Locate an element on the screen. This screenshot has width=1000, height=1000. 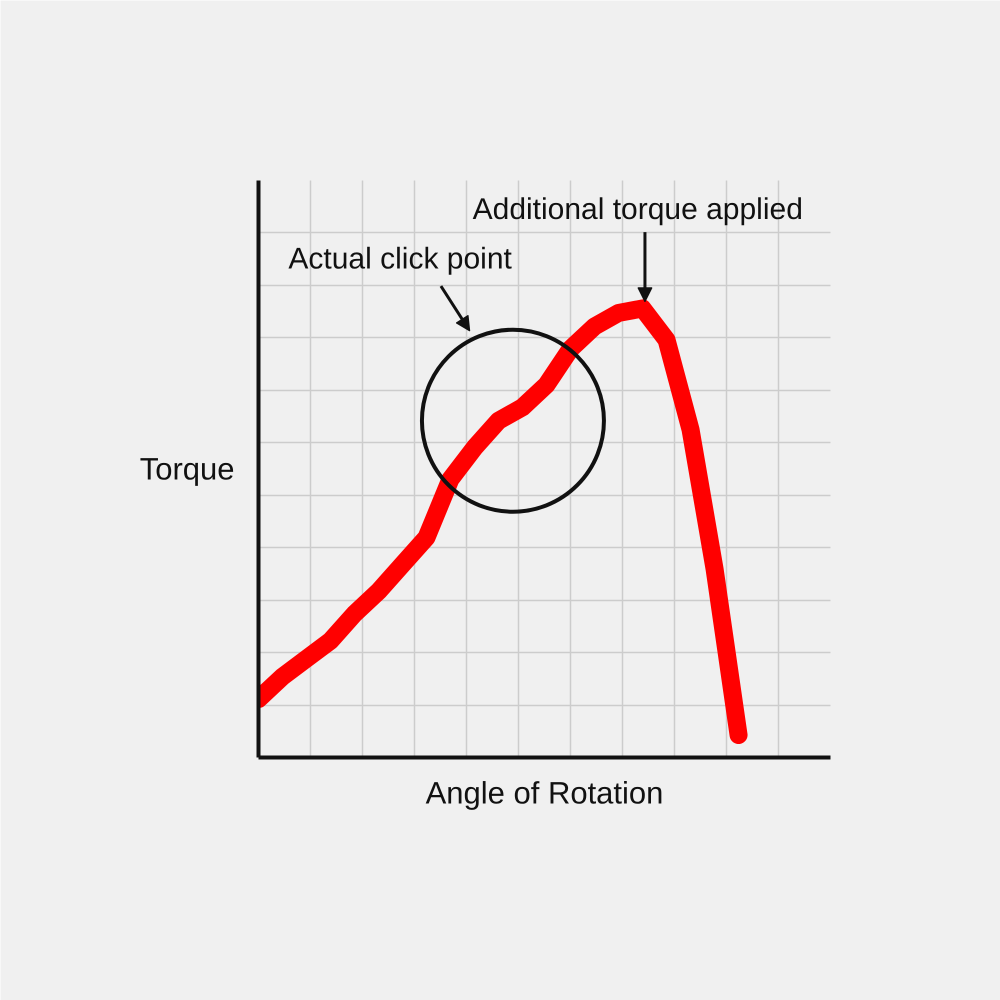
x-axis-title: Angle of Rotation is located at coordinates (545, 793).